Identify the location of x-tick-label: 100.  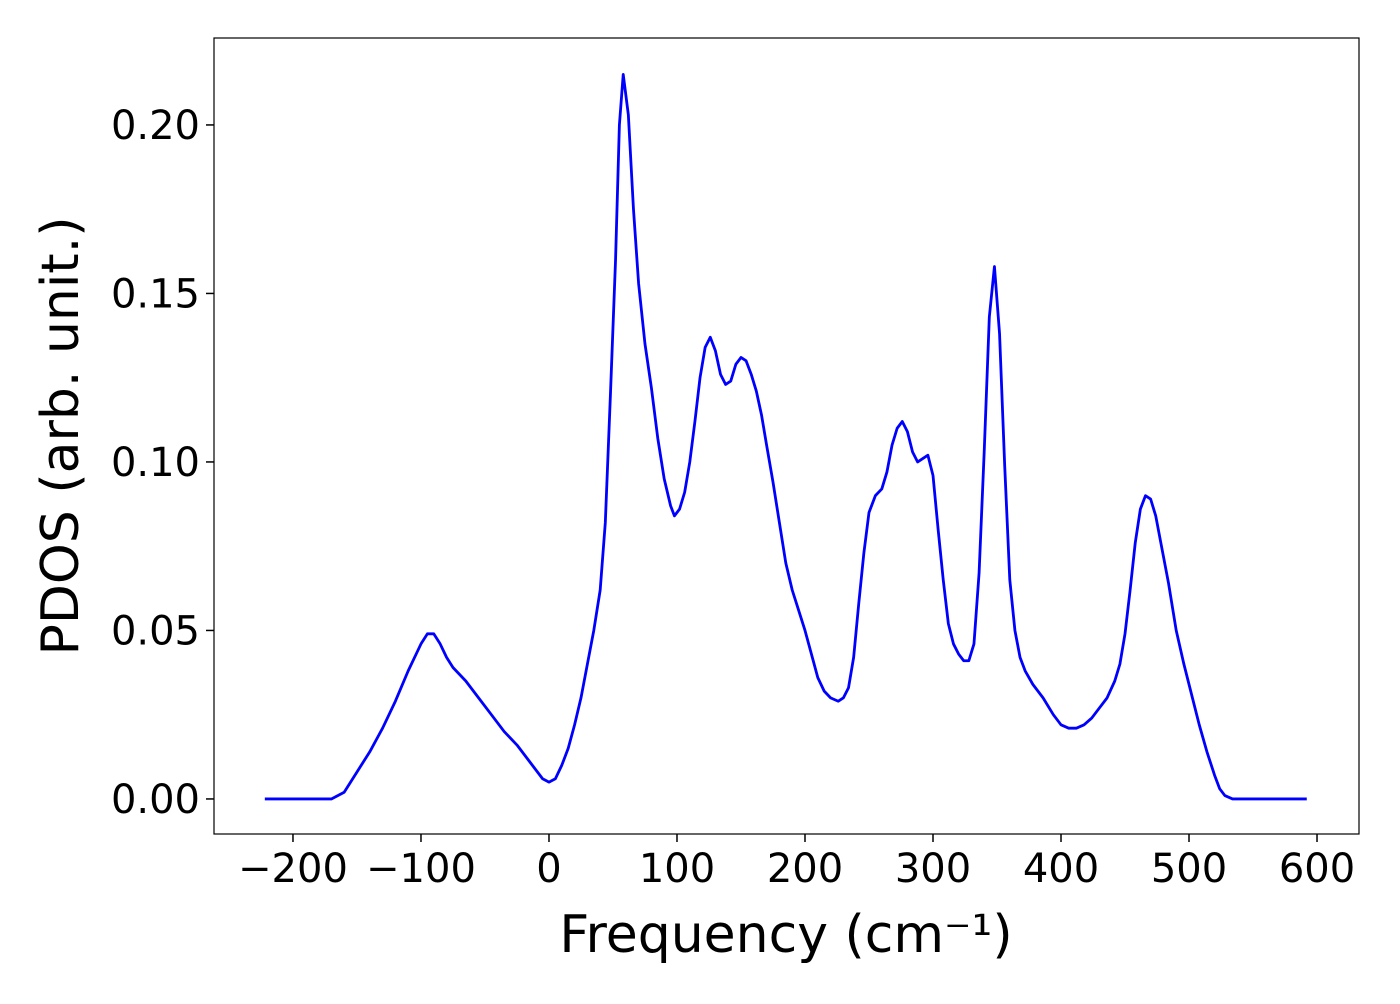
(677, 869).